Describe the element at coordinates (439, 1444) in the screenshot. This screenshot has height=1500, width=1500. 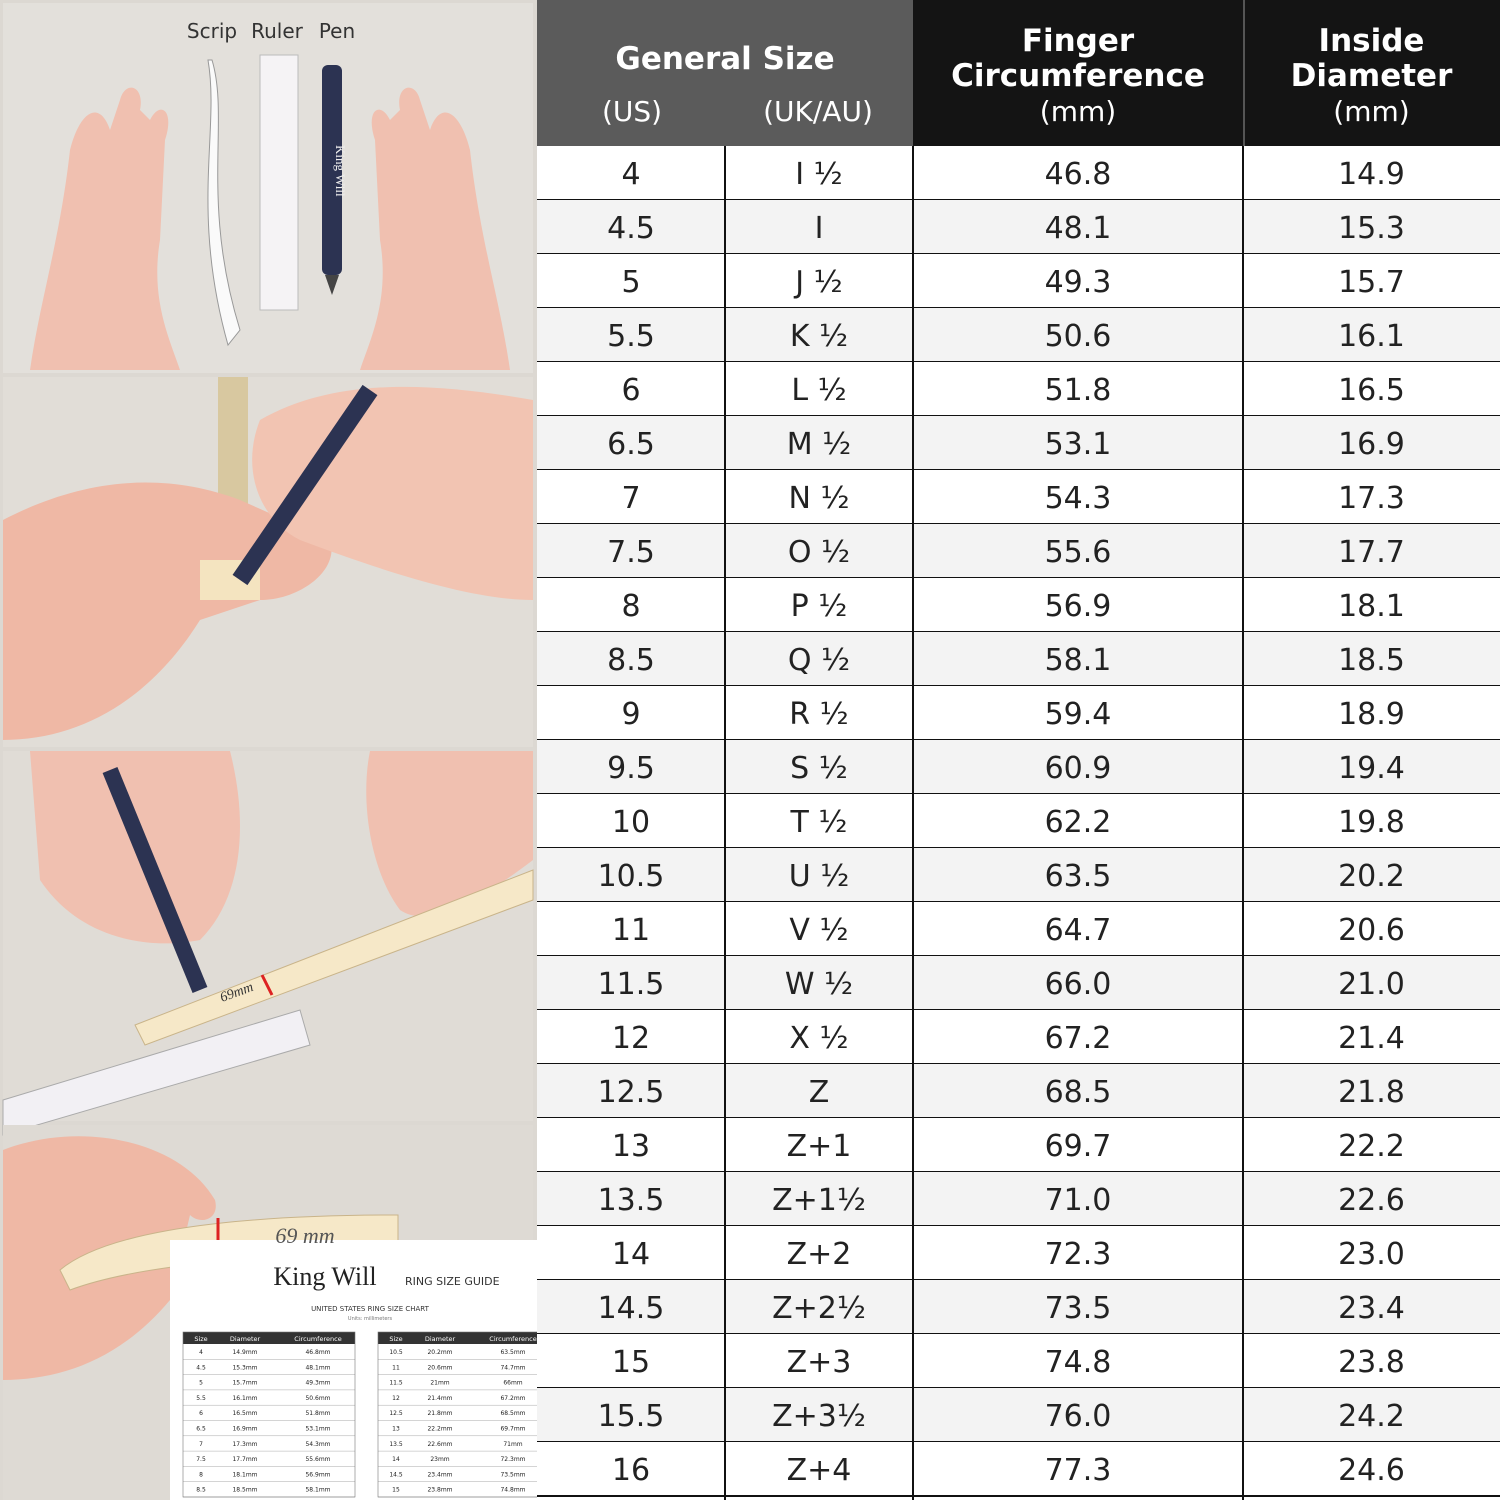
I see `mini-cell: 22.6mm` at that location.